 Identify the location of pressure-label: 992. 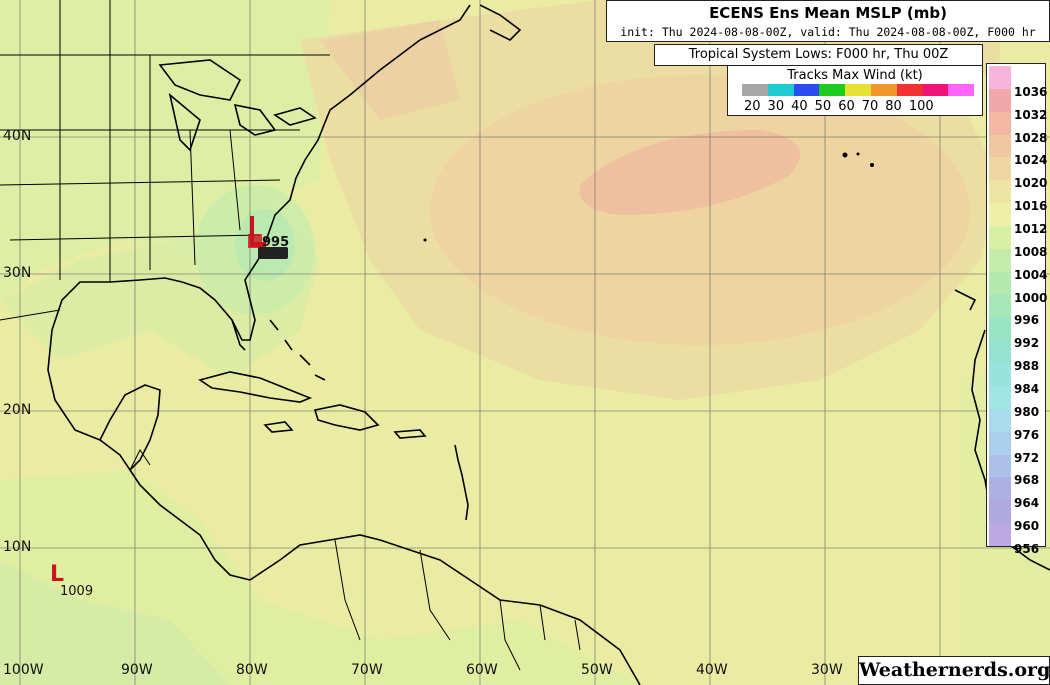
(1027, 343).